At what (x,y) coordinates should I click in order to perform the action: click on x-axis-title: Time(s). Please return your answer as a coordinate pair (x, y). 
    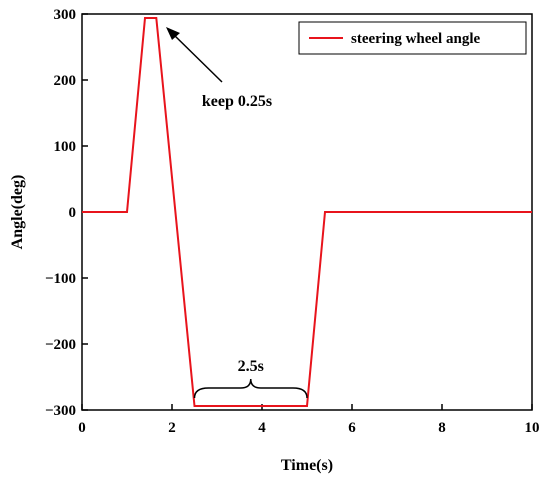
    Looking at the image, I should click on (307, 465).